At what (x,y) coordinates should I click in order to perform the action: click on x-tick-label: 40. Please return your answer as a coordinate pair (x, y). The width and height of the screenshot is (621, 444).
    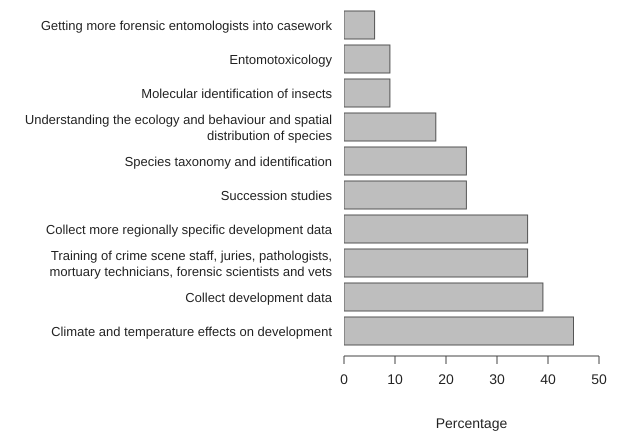
    Looking at the image, I should click on (548, 378).